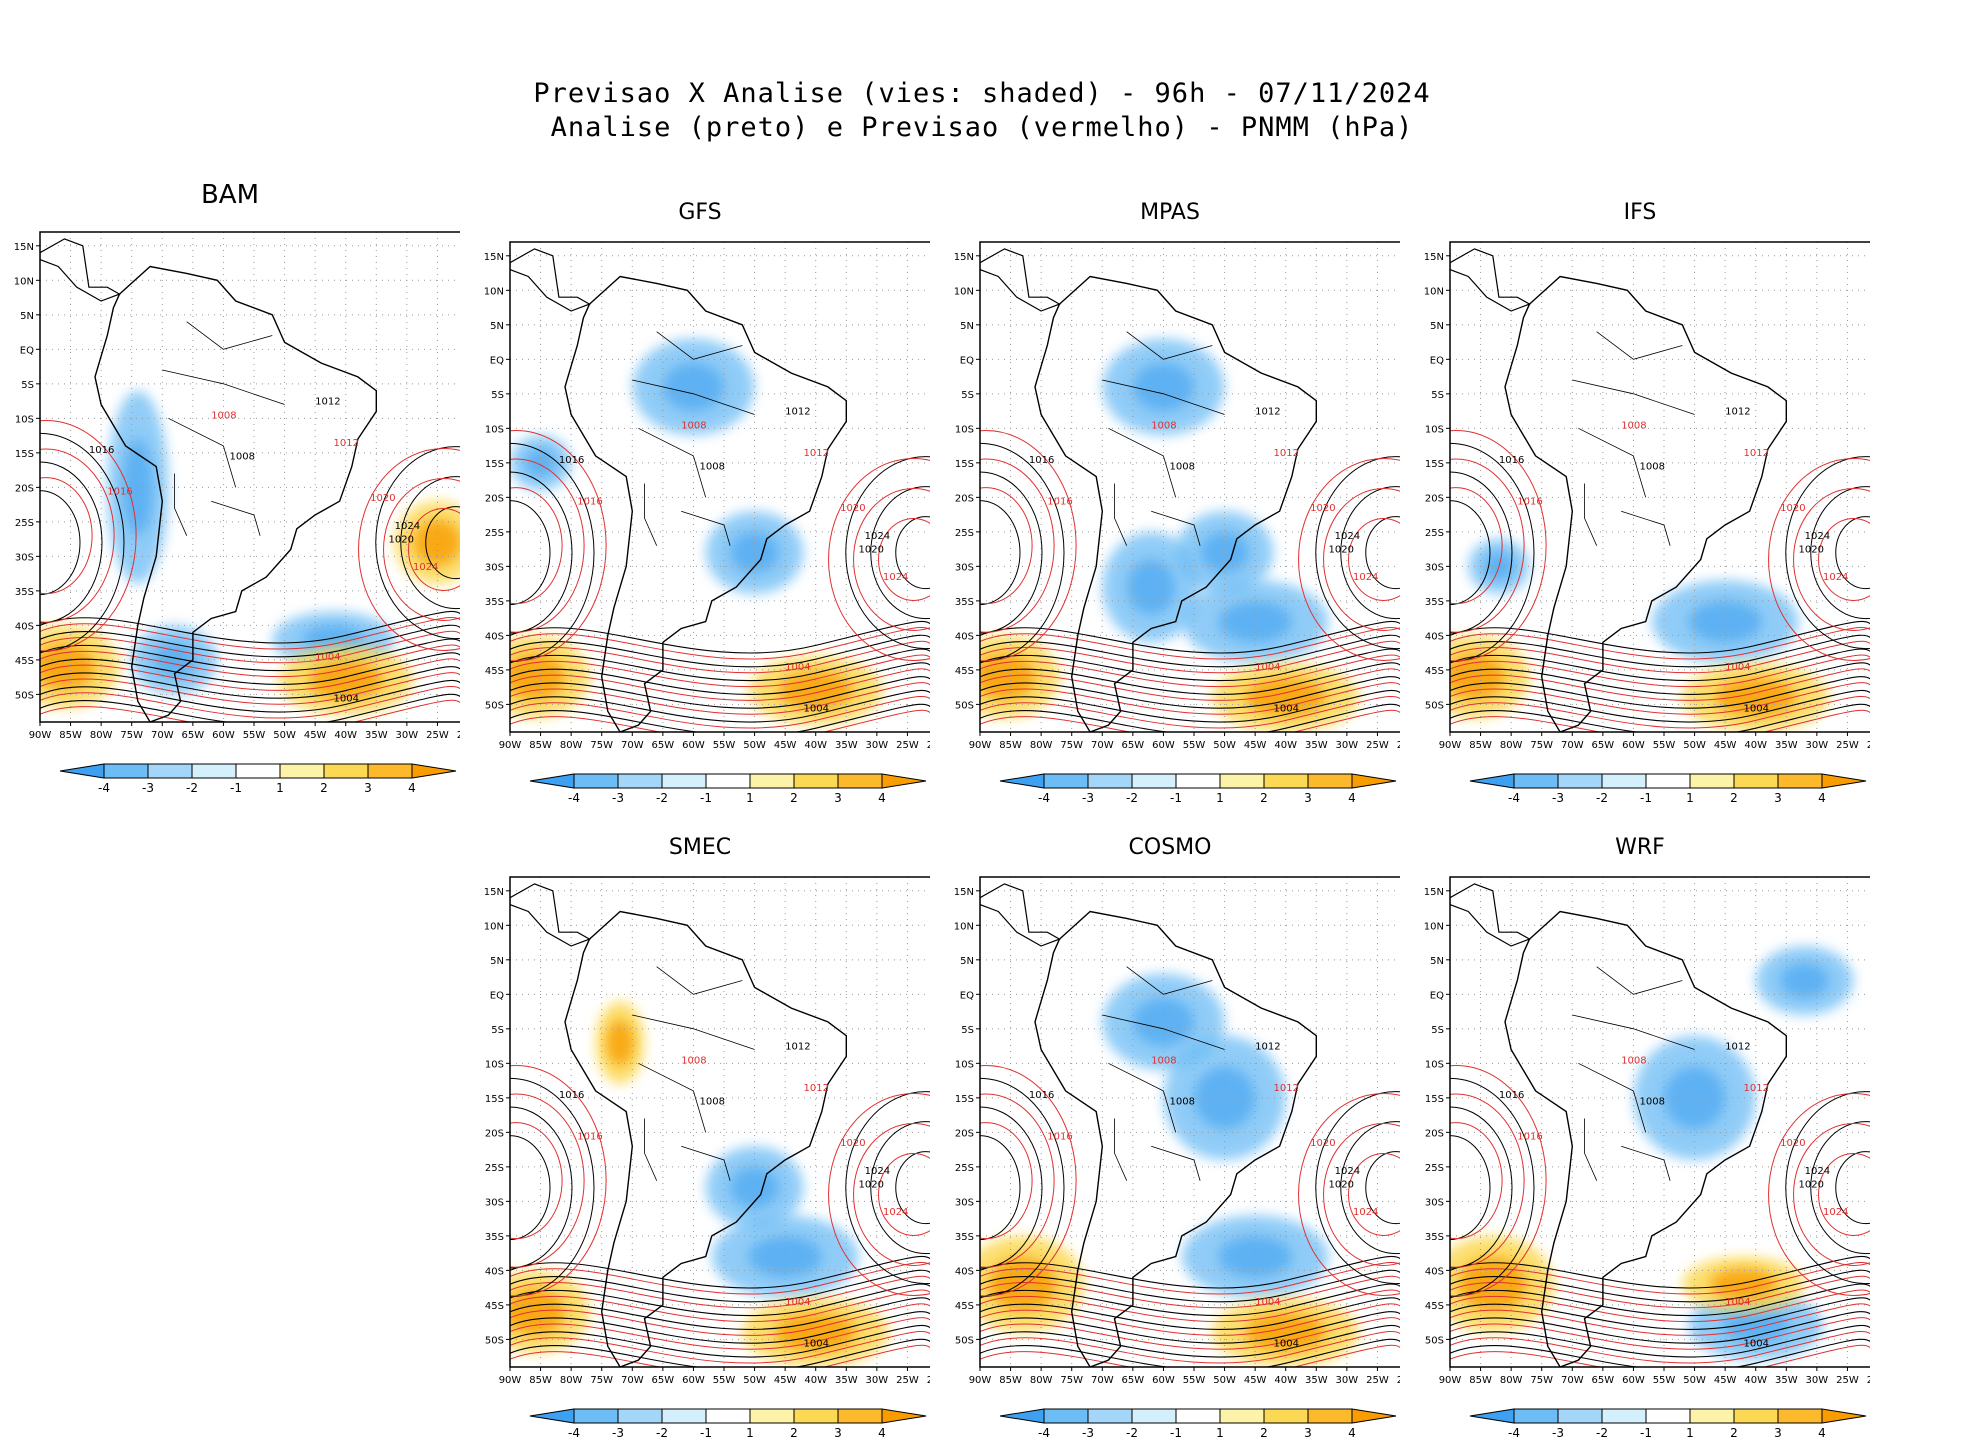 The height and width of the screenshot is (1455, 1964). I want to click on coastline, so click(235, 493).